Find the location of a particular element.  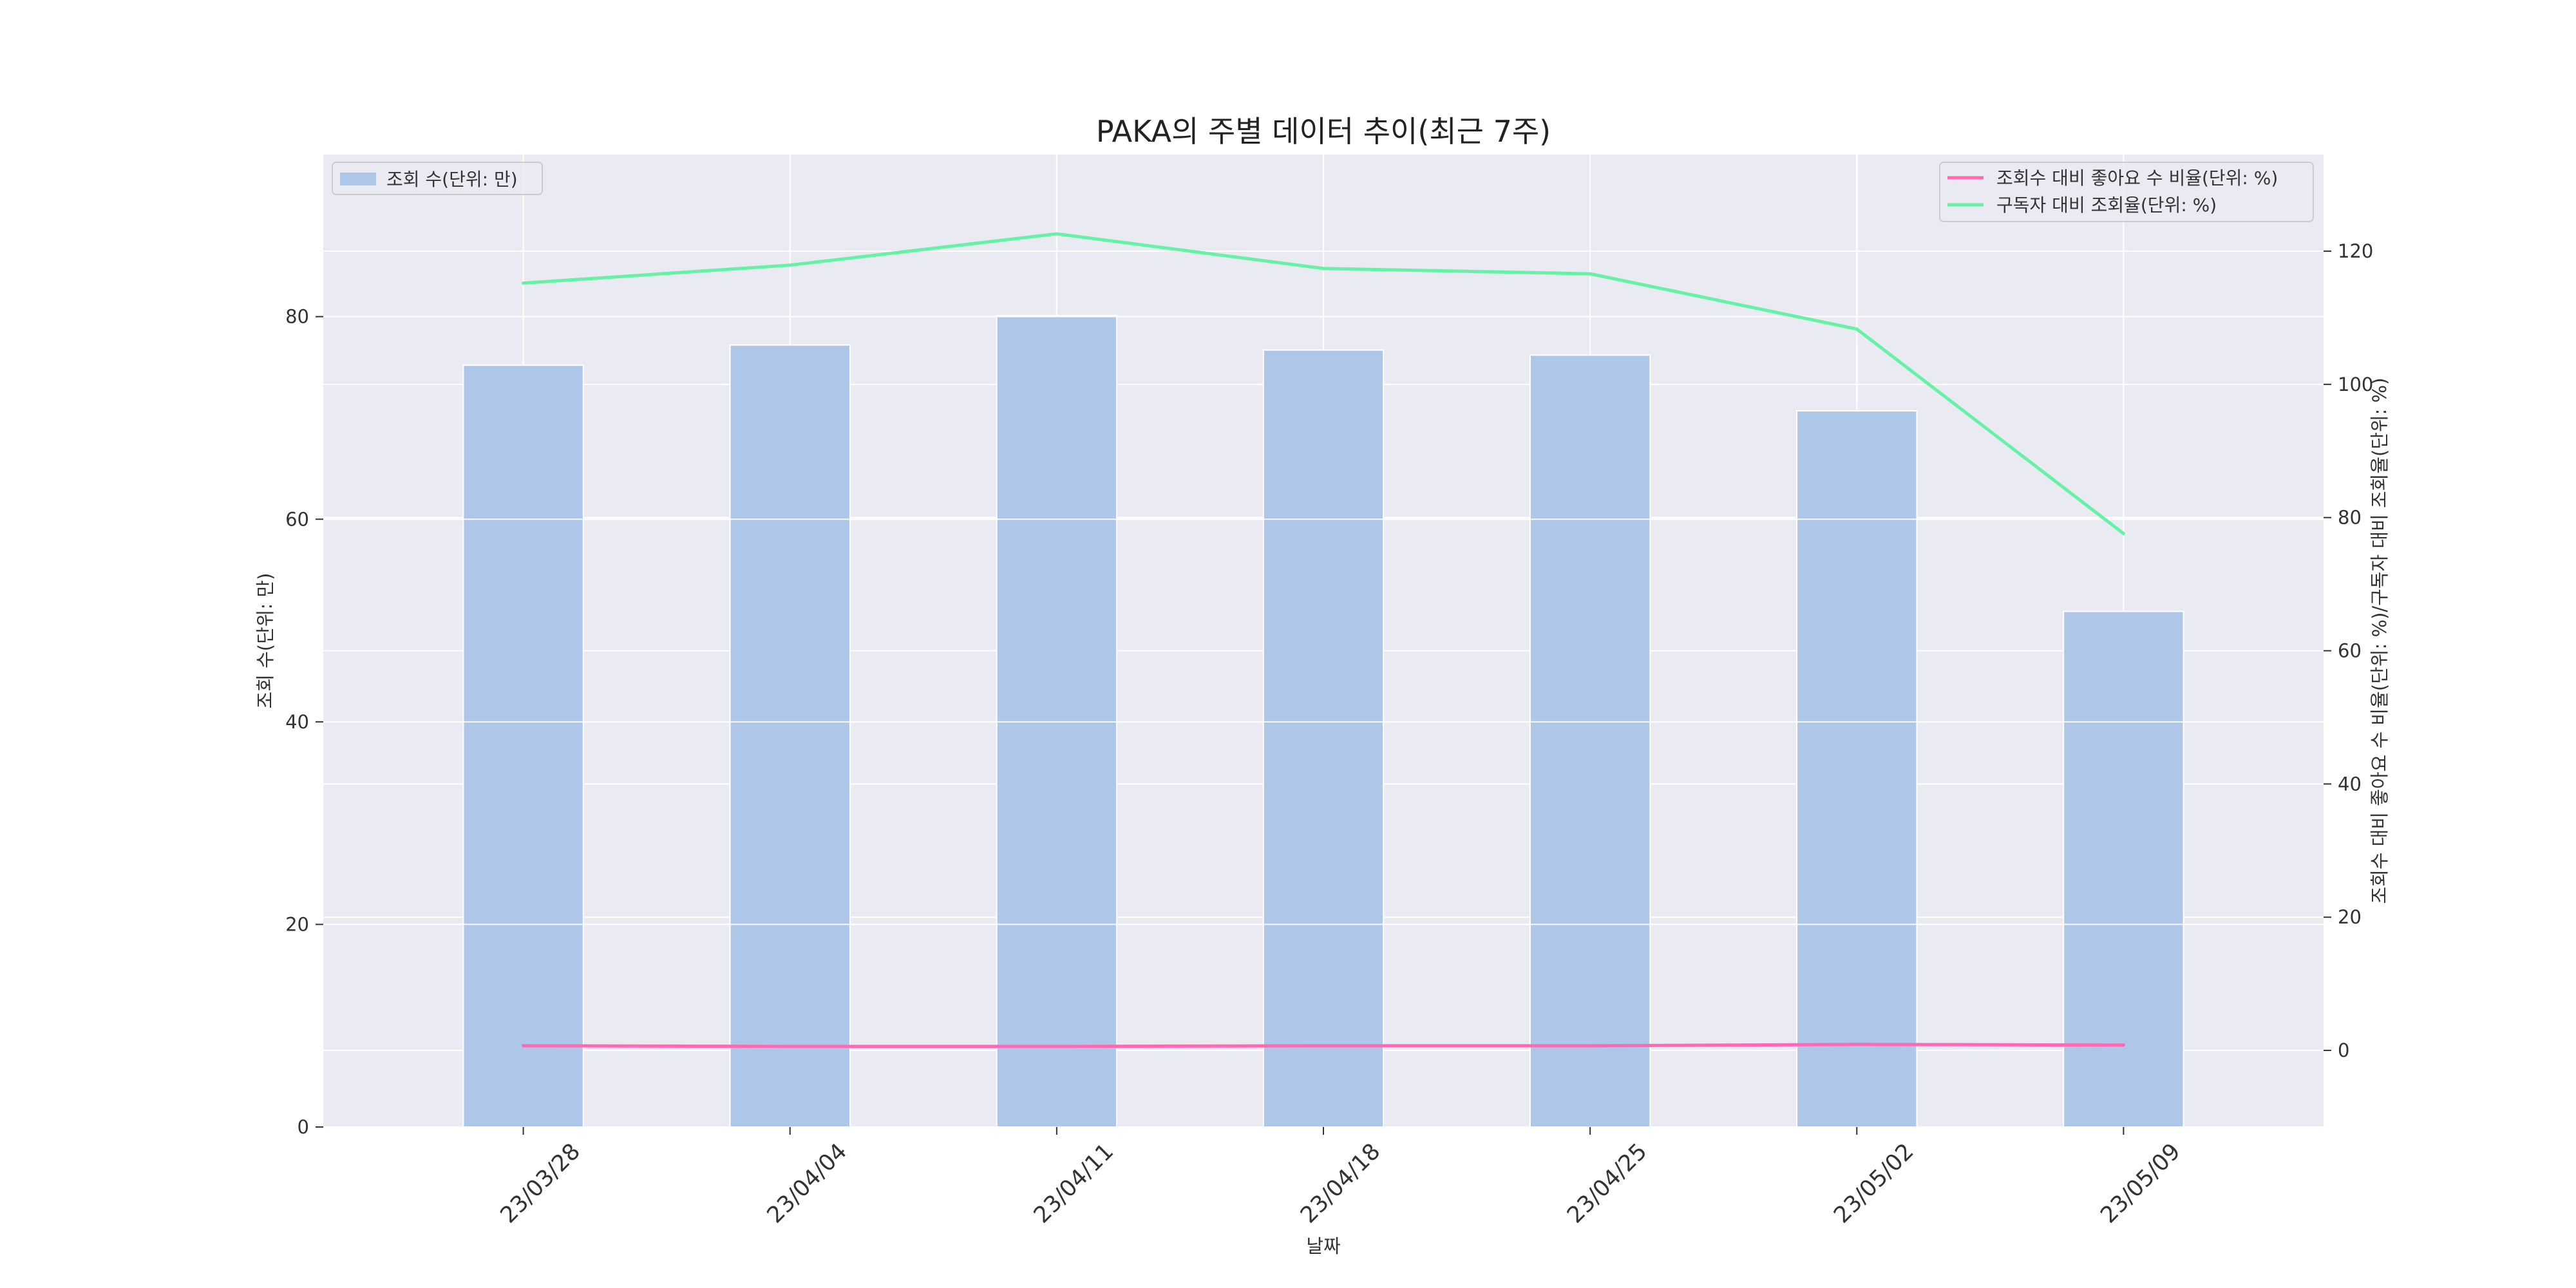

y-tick-label-right: 120 is located at coordinates (2355, 251).